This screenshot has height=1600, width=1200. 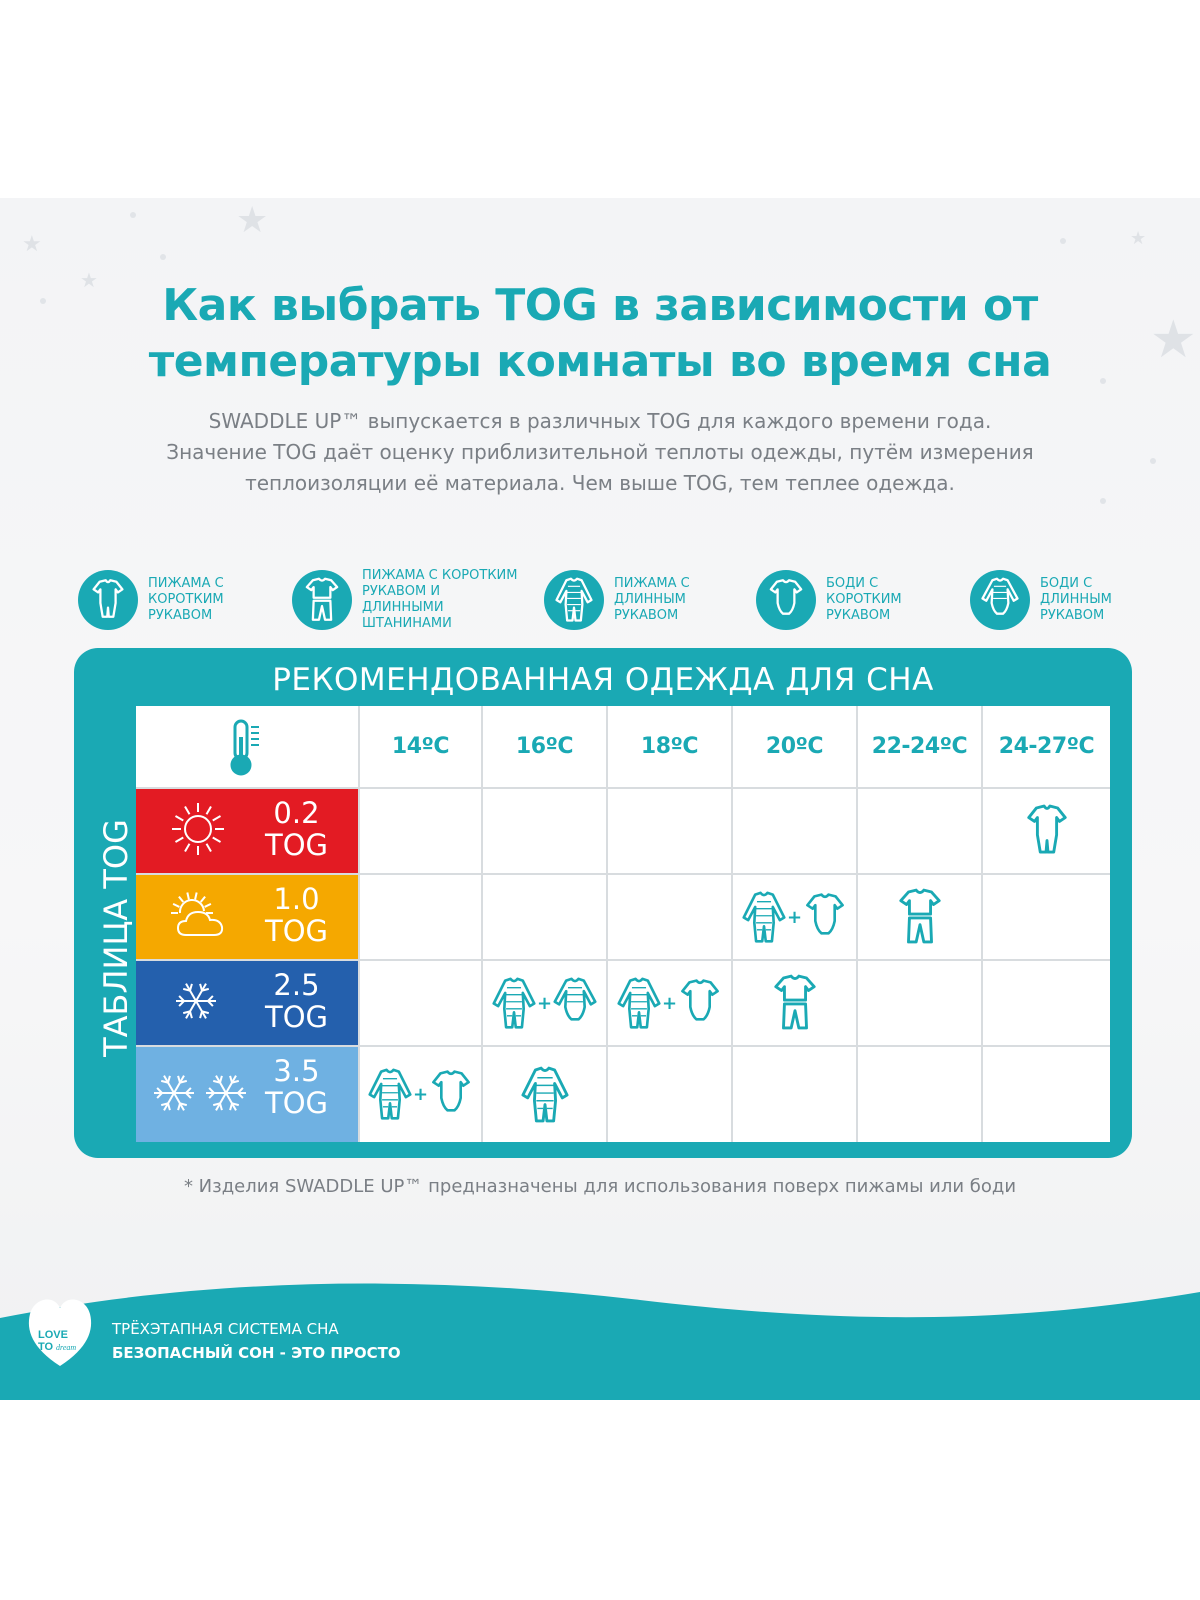 I want to click on short-sleeve-pyjama-set-icon, so click(x=795, y=1003).